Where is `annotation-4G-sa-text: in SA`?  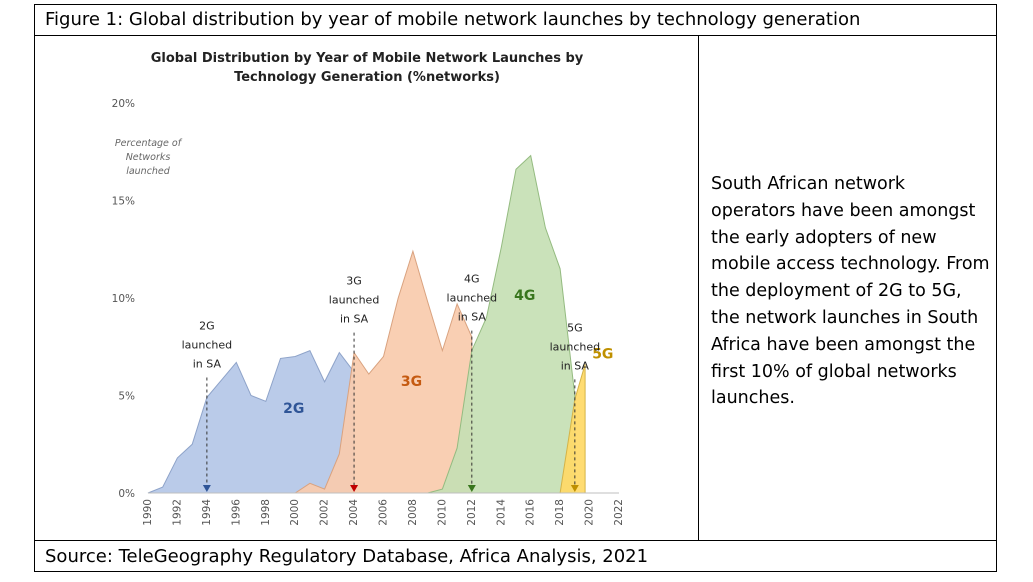
annotation-4G-sa-text: in SA is located at coordinates (472, 317).